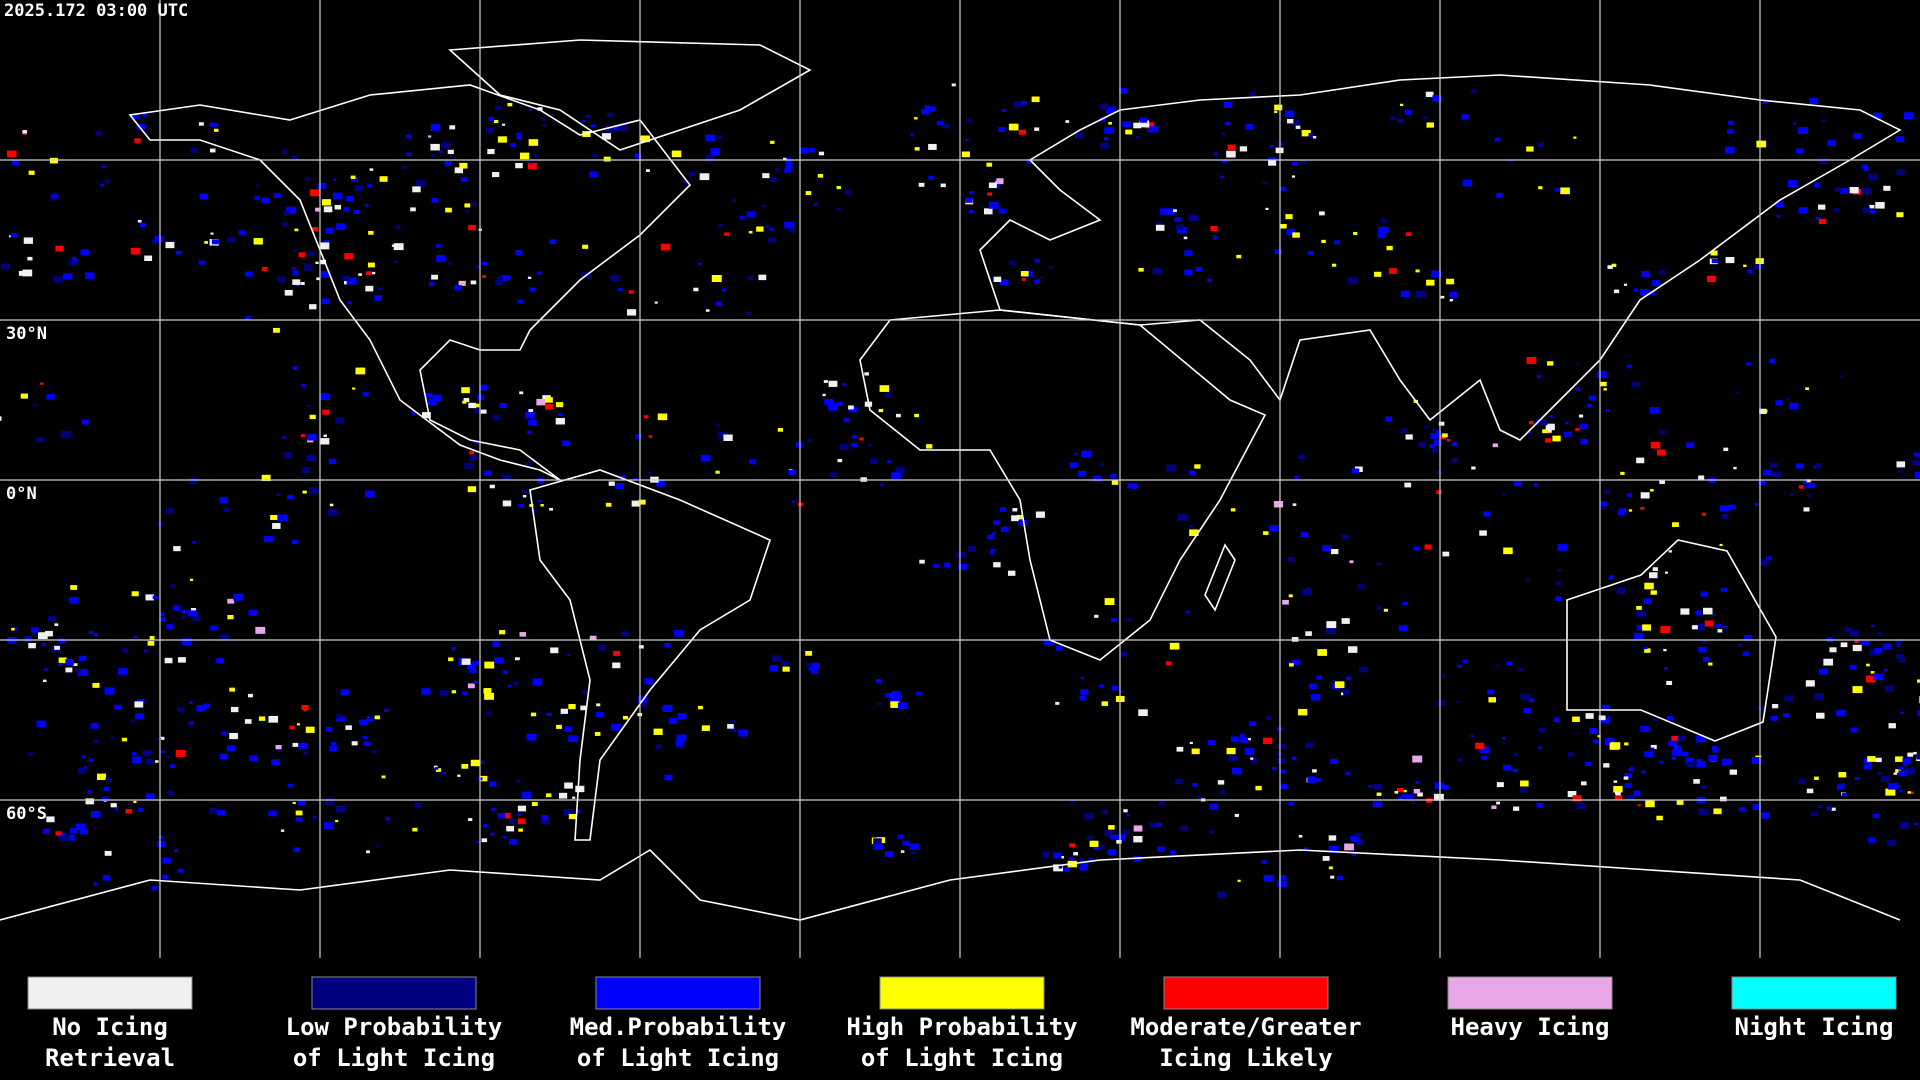 The width and height of the screenshot is (1920, 1080). I want to click on legend-label: Retrieval, so click(110, 1058).